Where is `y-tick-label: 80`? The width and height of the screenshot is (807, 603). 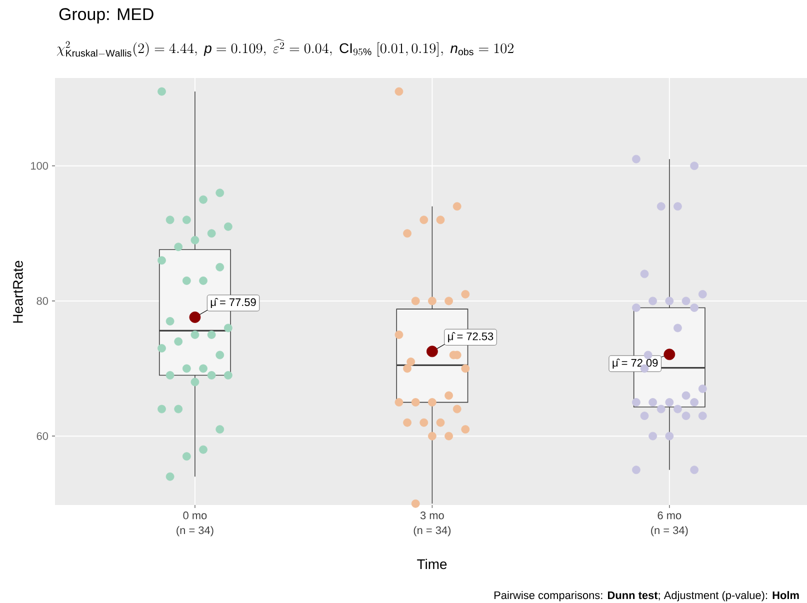
y-tick-label: 80 is located at coordinates (42, 301).